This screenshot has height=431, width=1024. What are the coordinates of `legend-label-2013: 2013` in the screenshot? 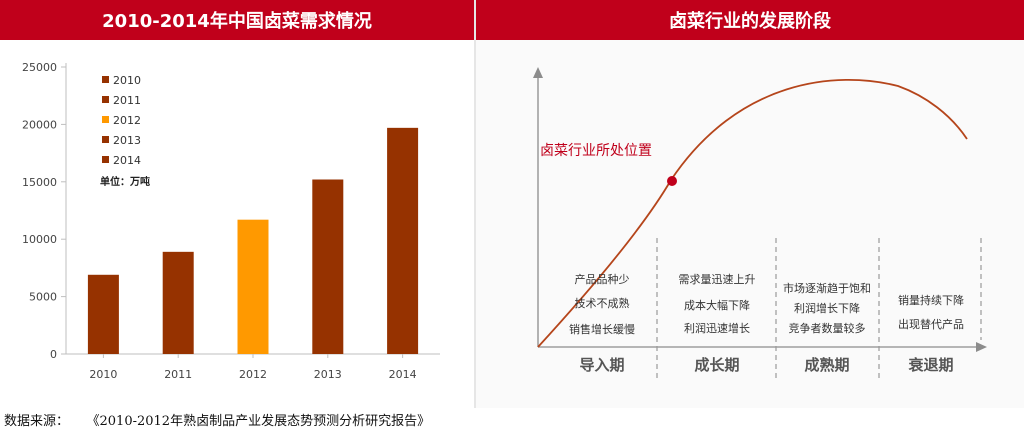 It's located at (127, 140).